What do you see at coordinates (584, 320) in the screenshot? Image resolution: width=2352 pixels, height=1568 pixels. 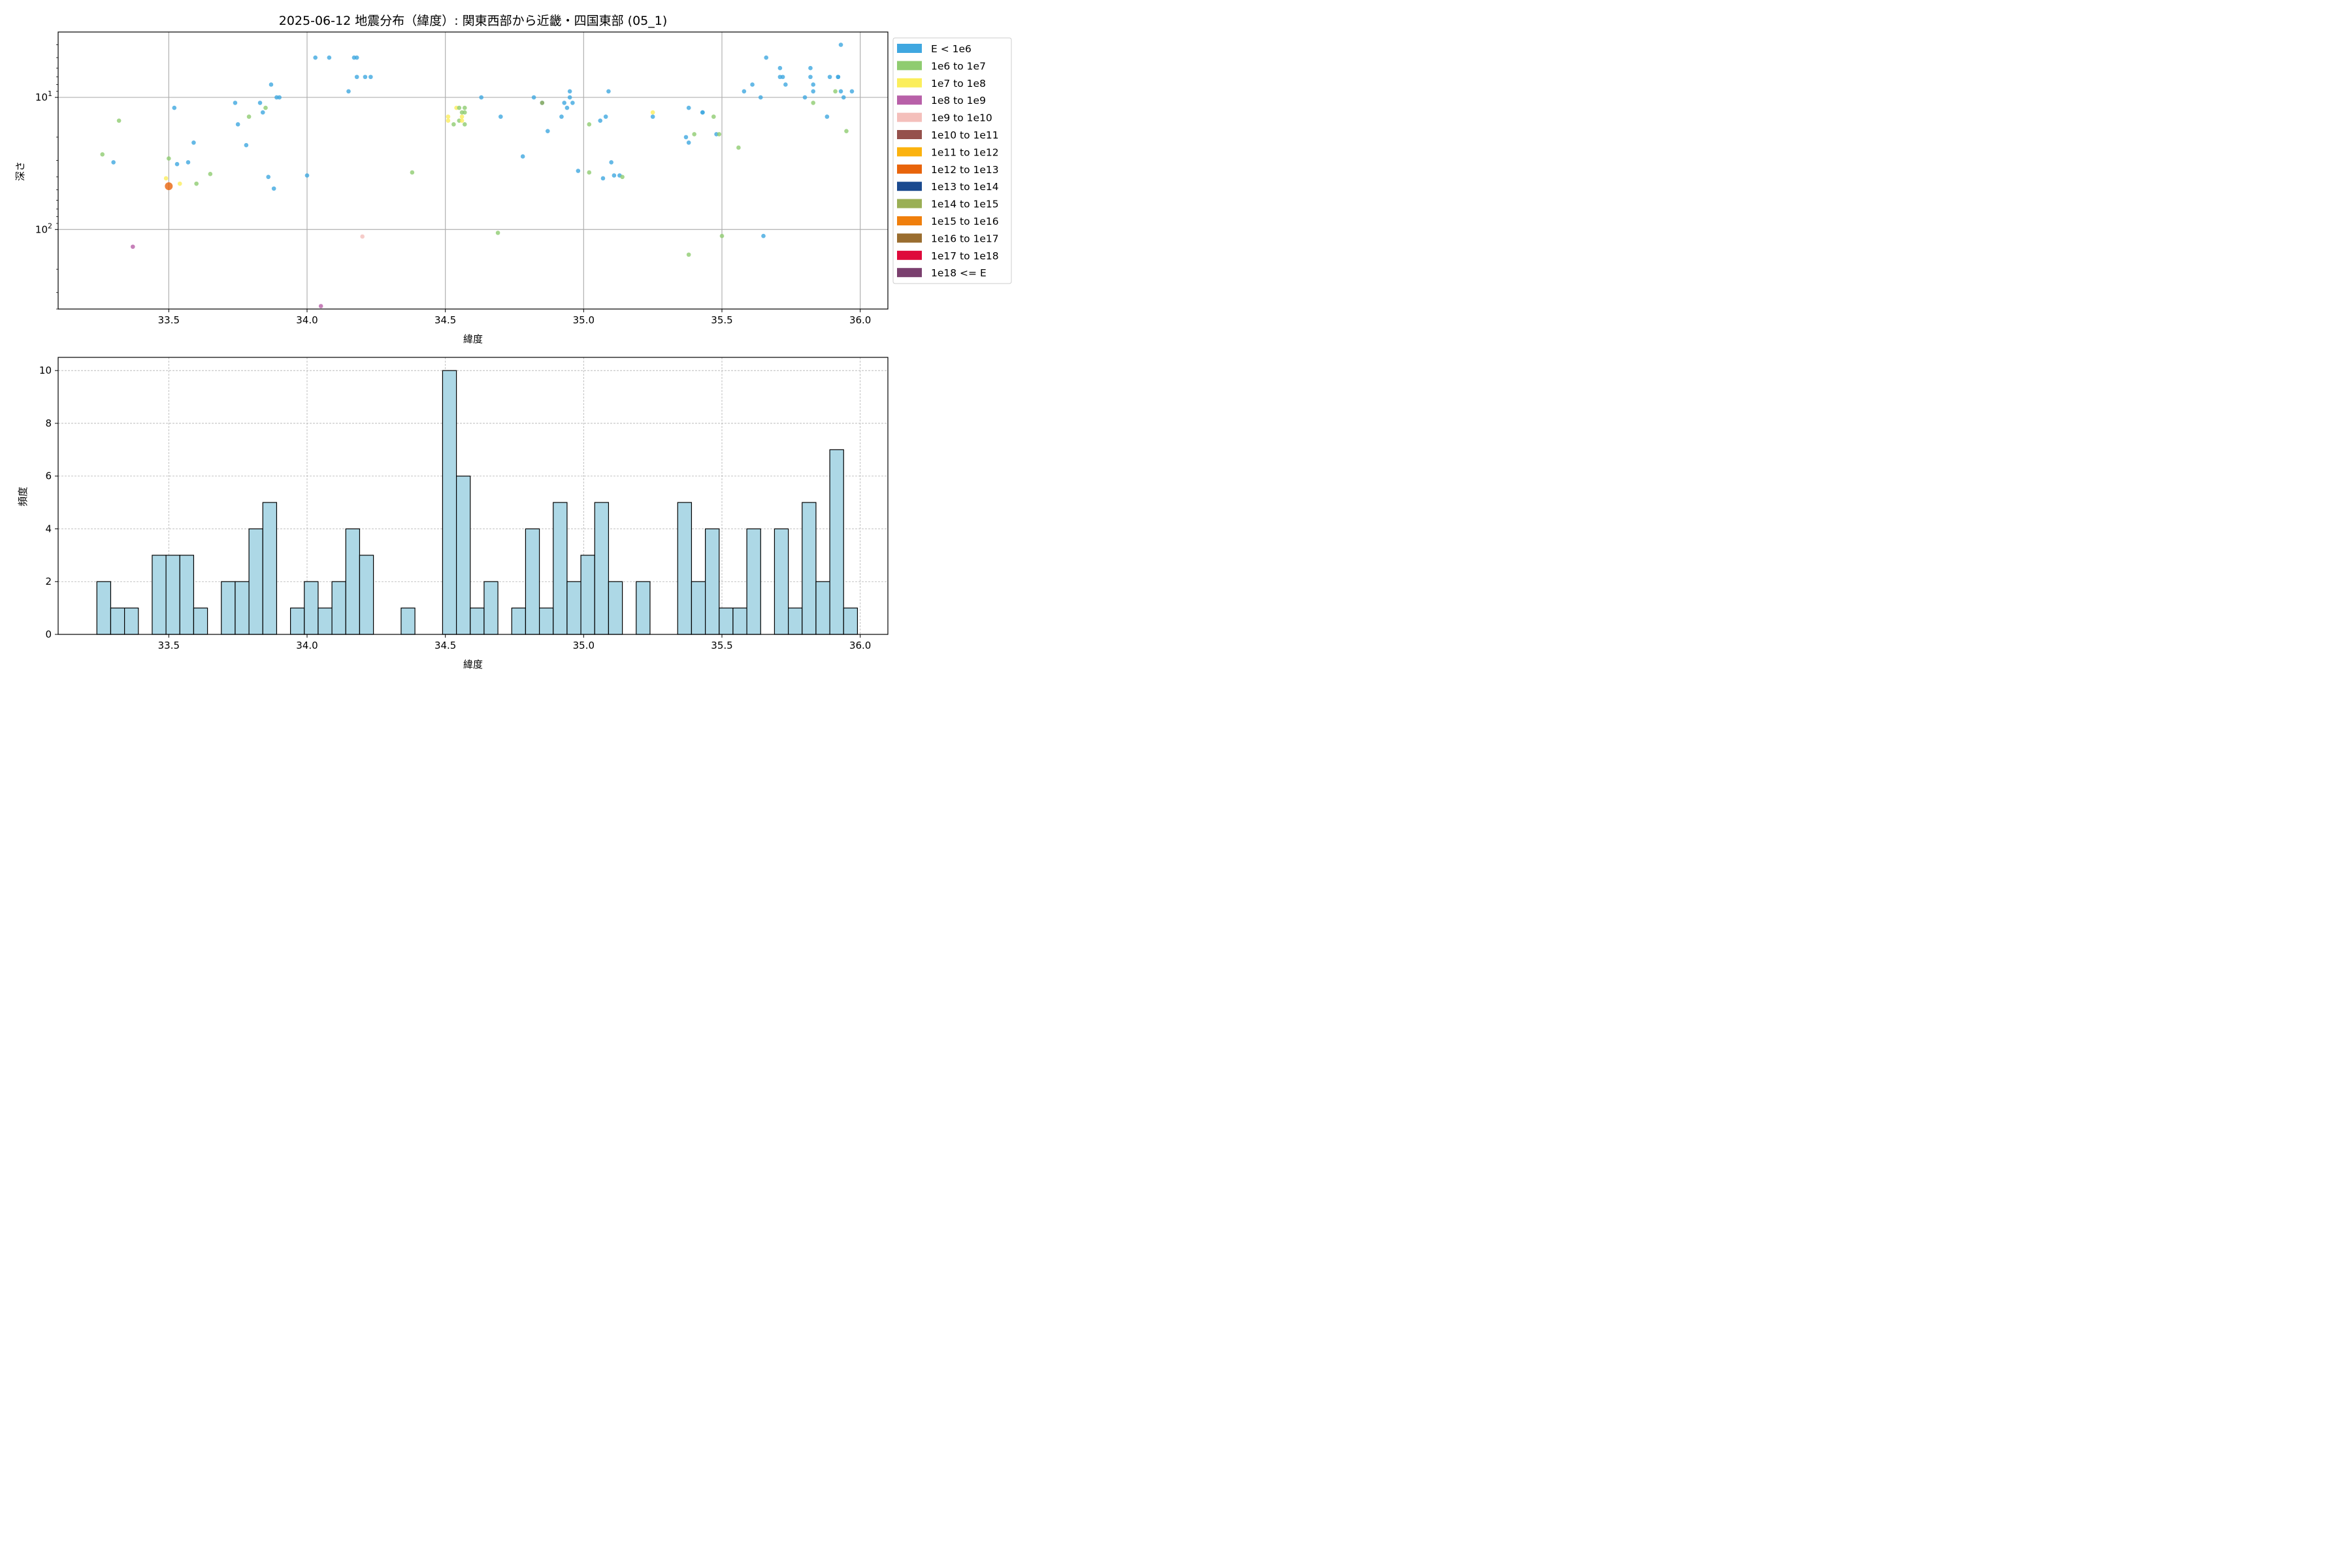 I see `scatter-x-tick-label: 35.0` at bounding box center [584, 320].